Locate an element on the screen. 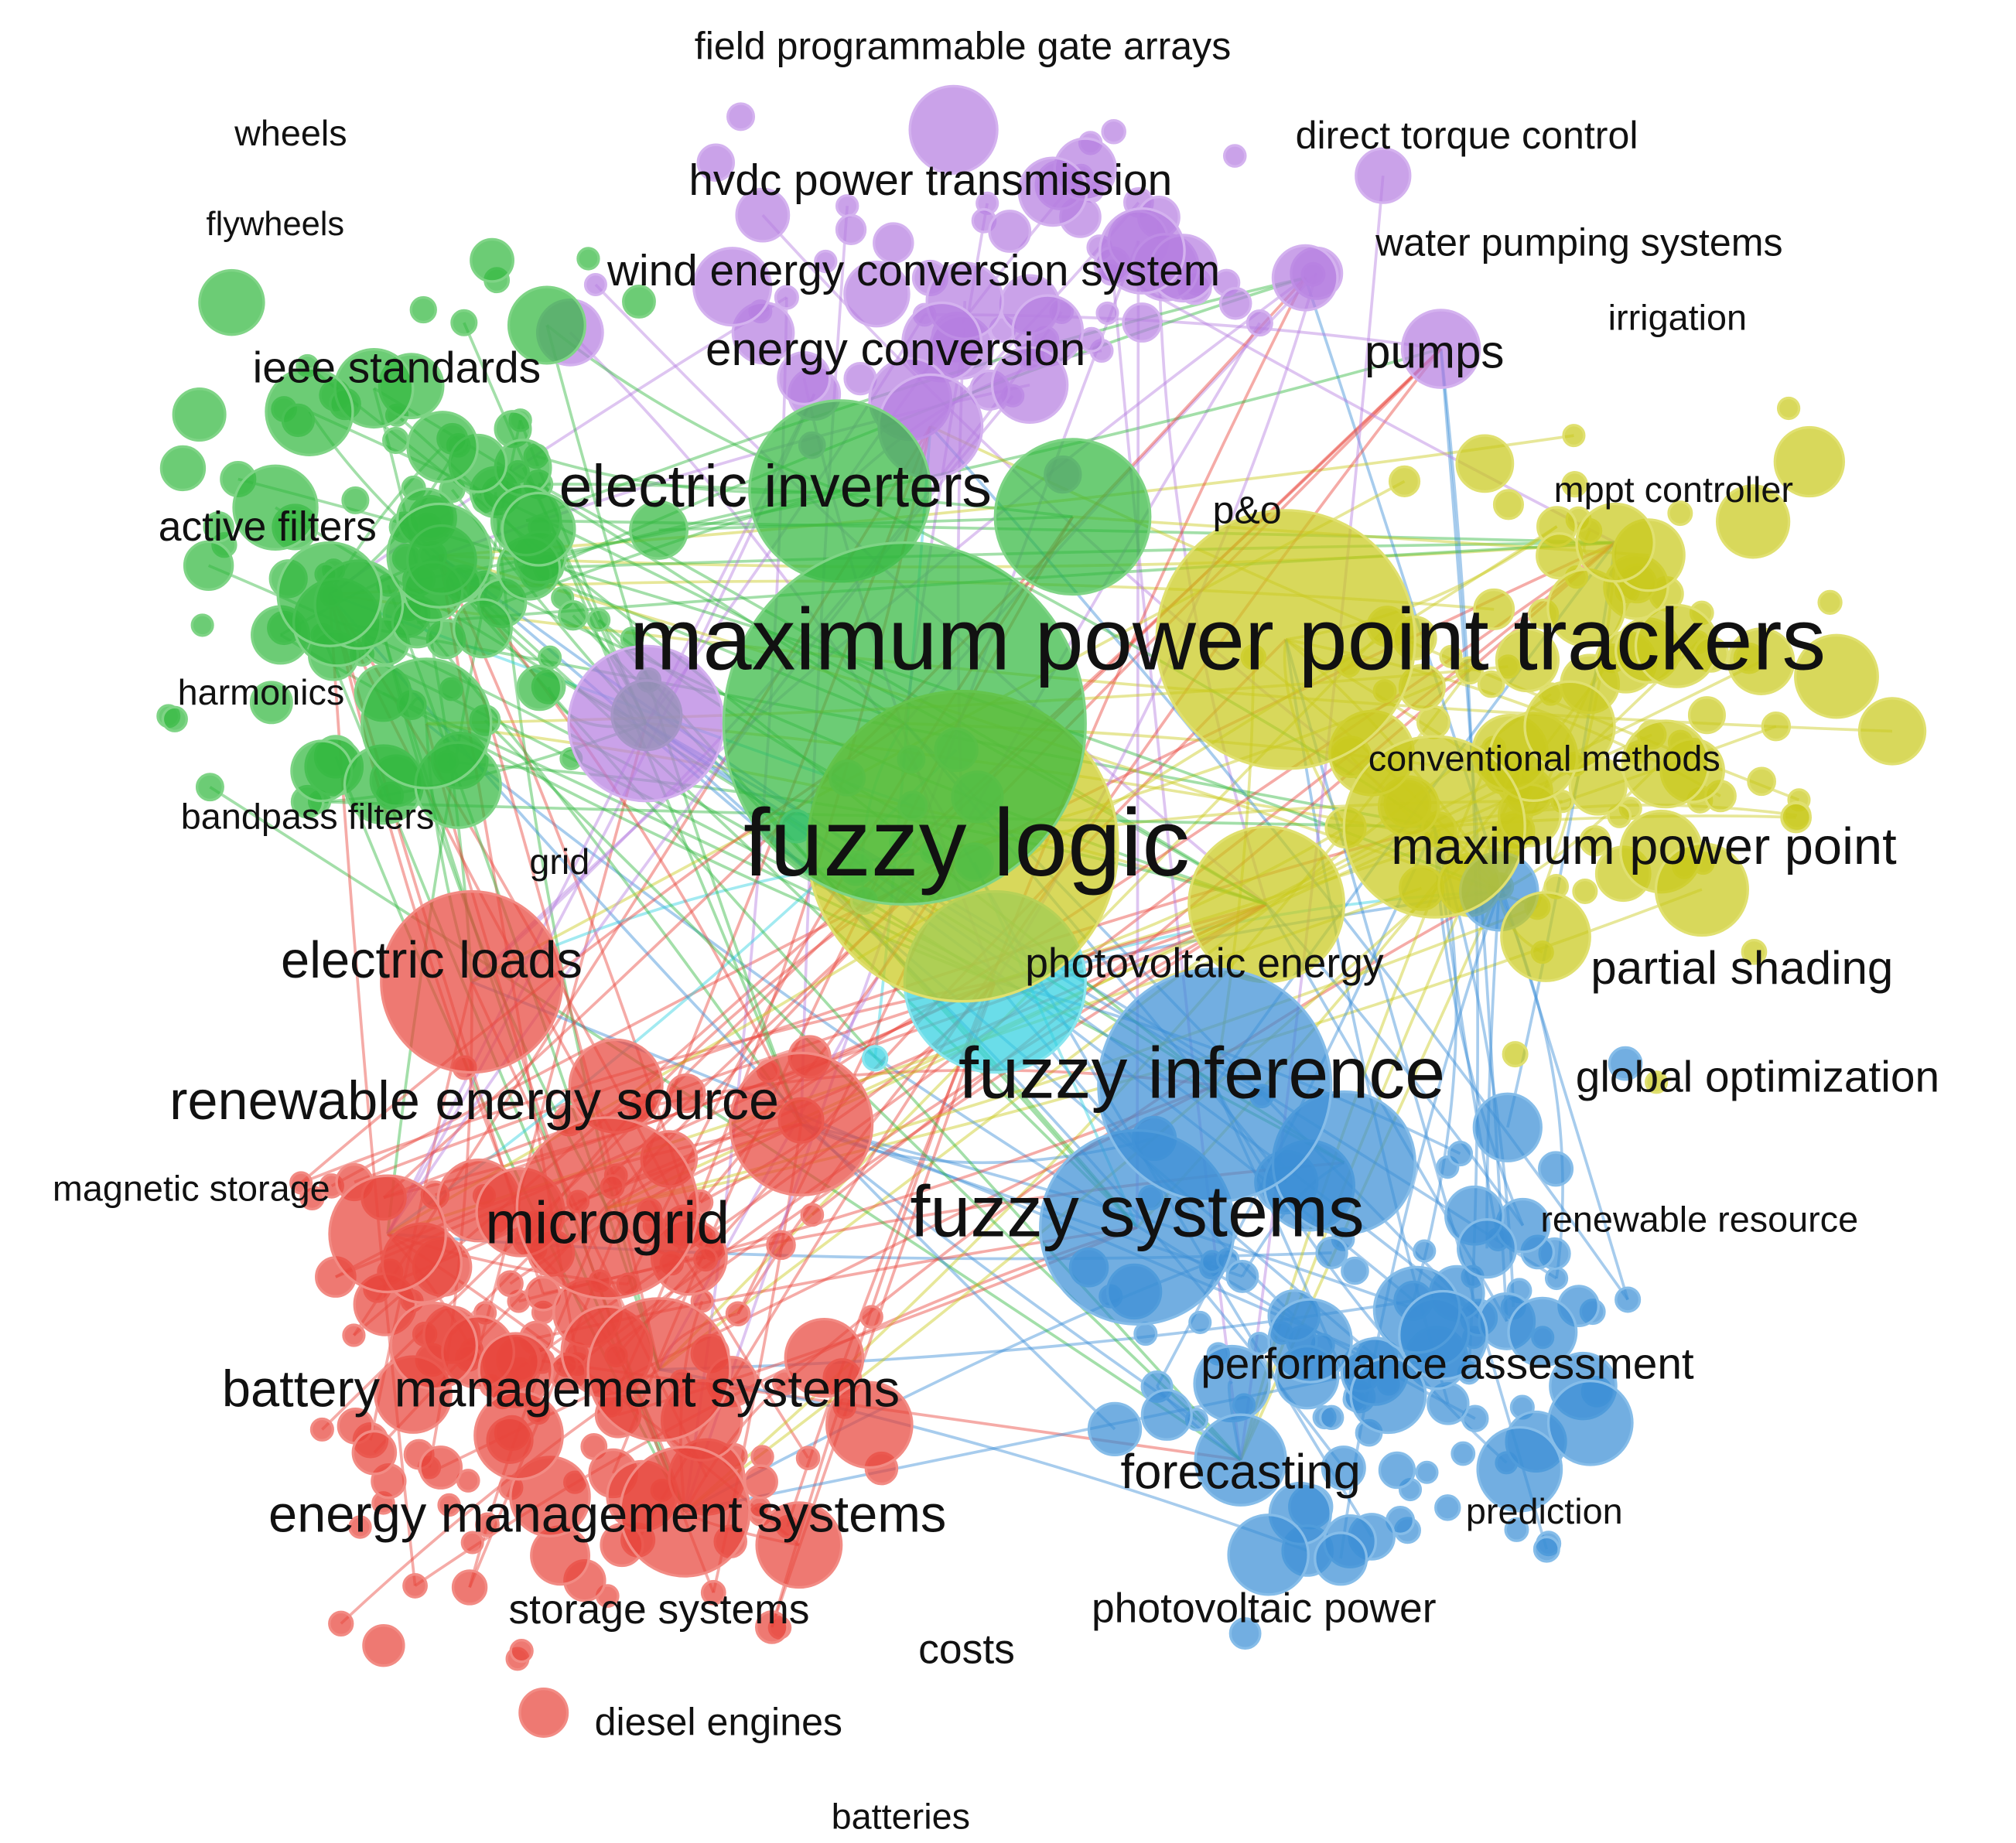 This screenshot has height=1843, width=2016. node-label: electric inverters is located at coordinates (776, 486).